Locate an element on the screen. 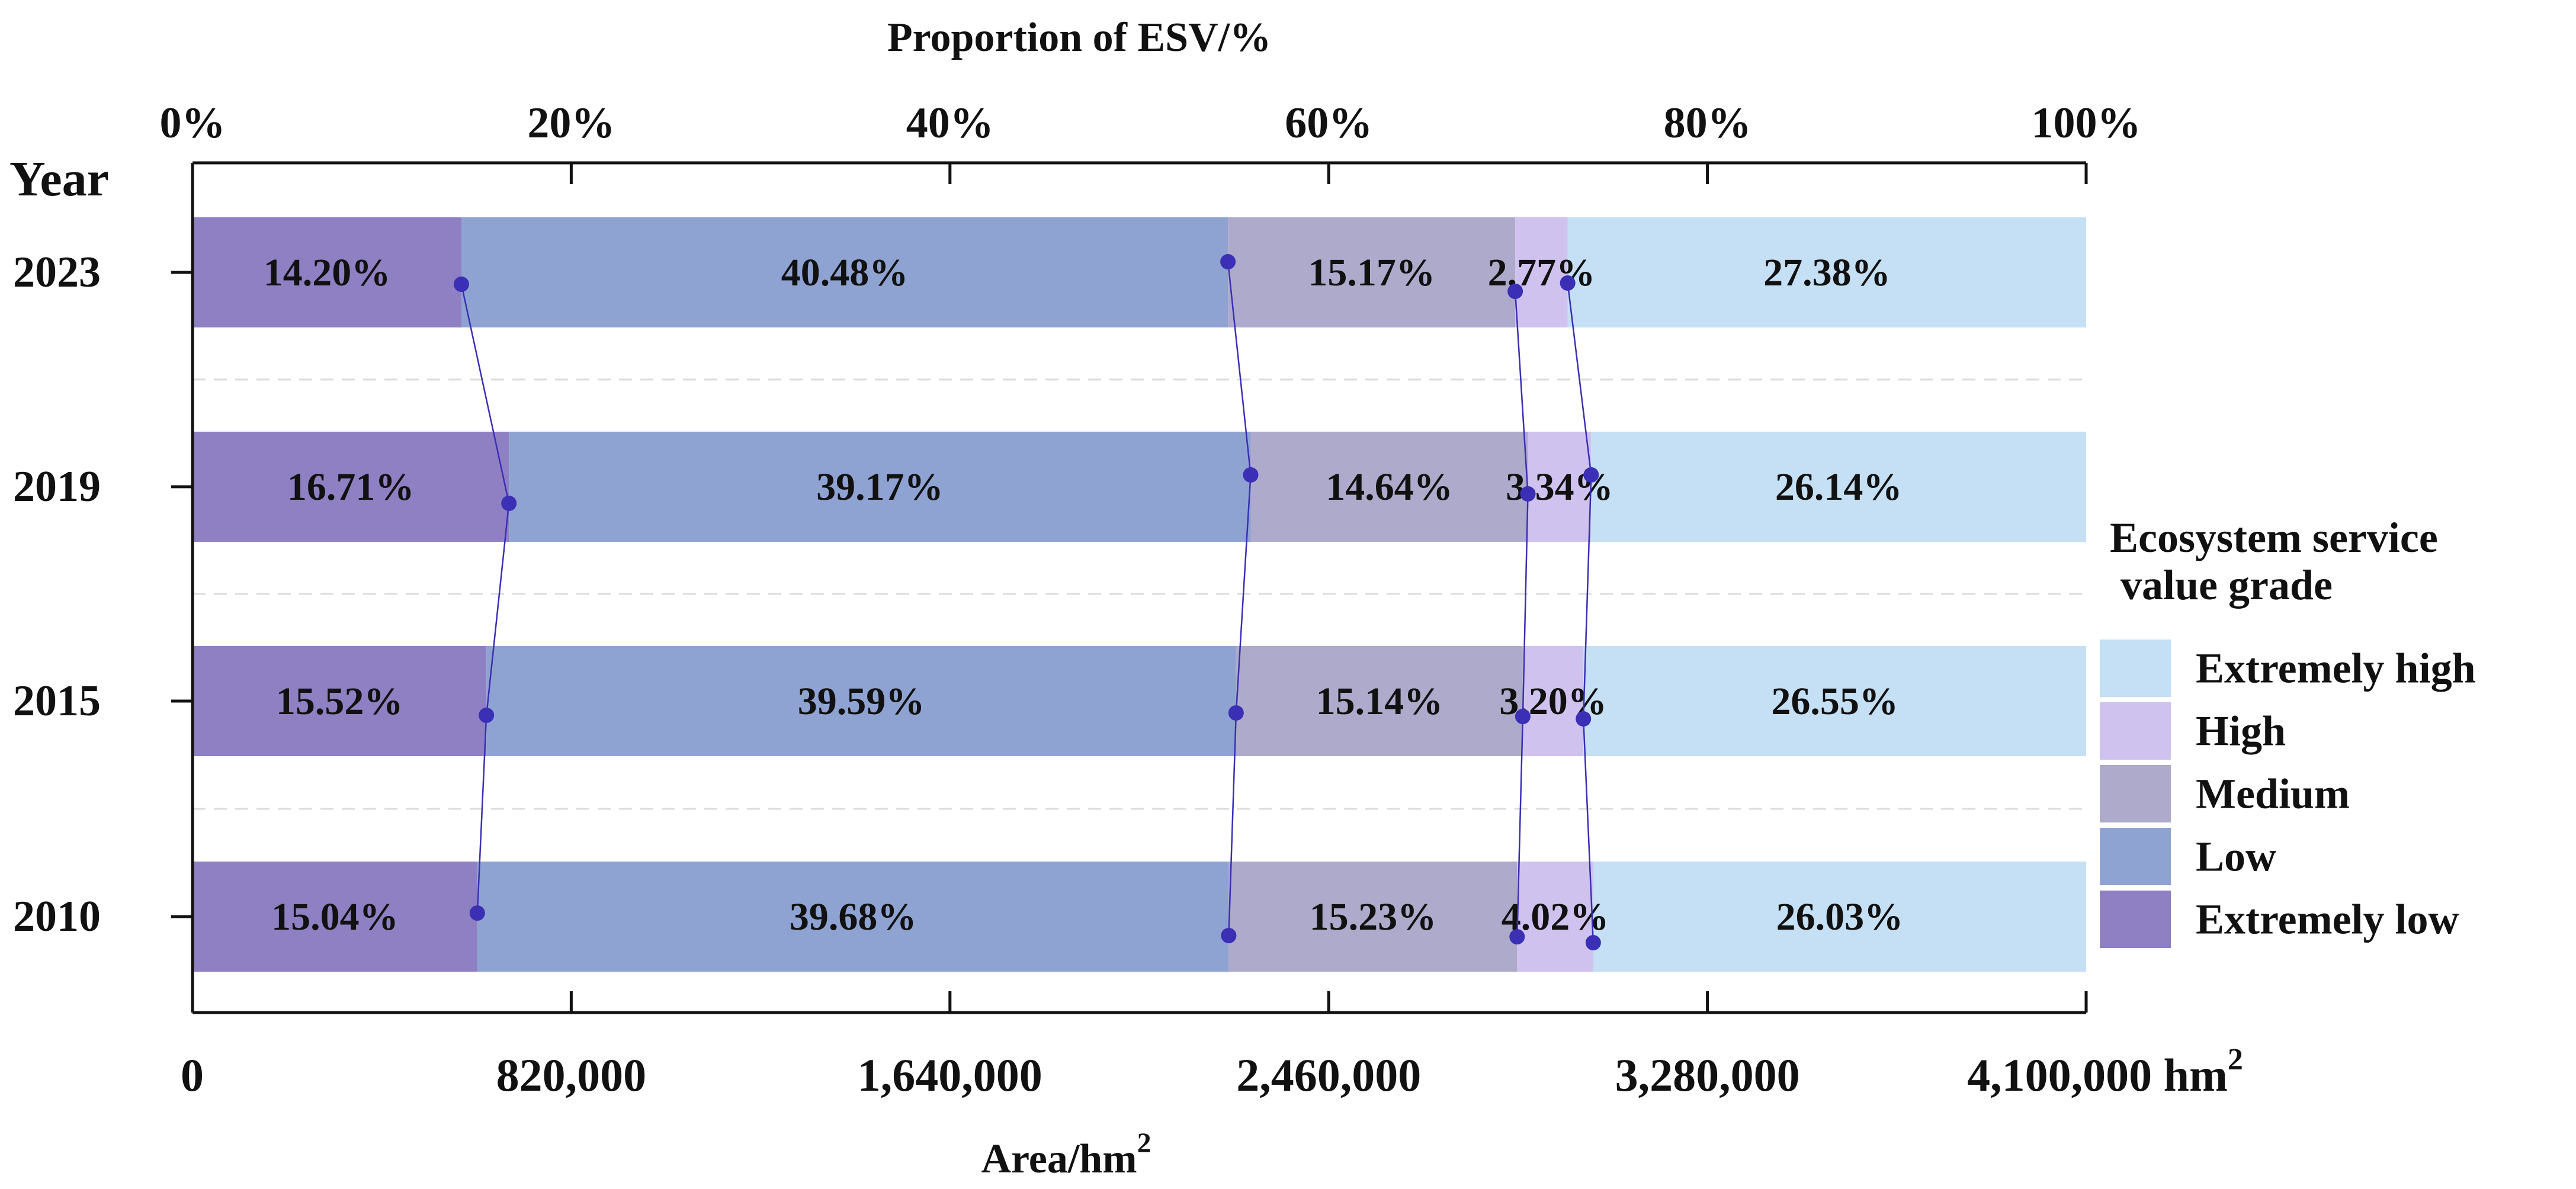  bar-segment-2015-extremely-high is located at coordinates (1835, 701).